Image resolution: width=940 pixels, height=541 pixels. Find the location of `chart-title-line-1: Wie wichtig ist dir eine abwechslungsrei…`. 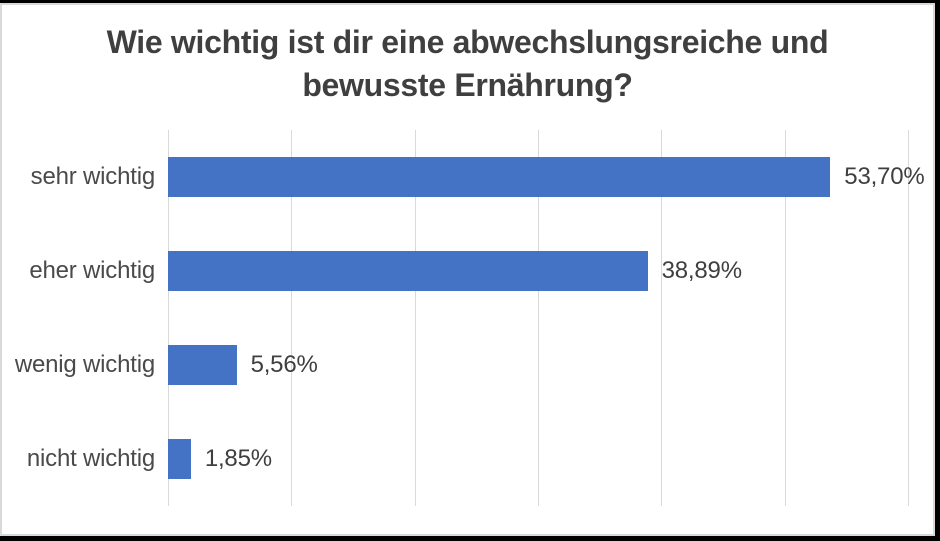

chart-title-line-1: Wie wichtig ist dir eine abwechslungsrei… is located at coordinates (467, 42).